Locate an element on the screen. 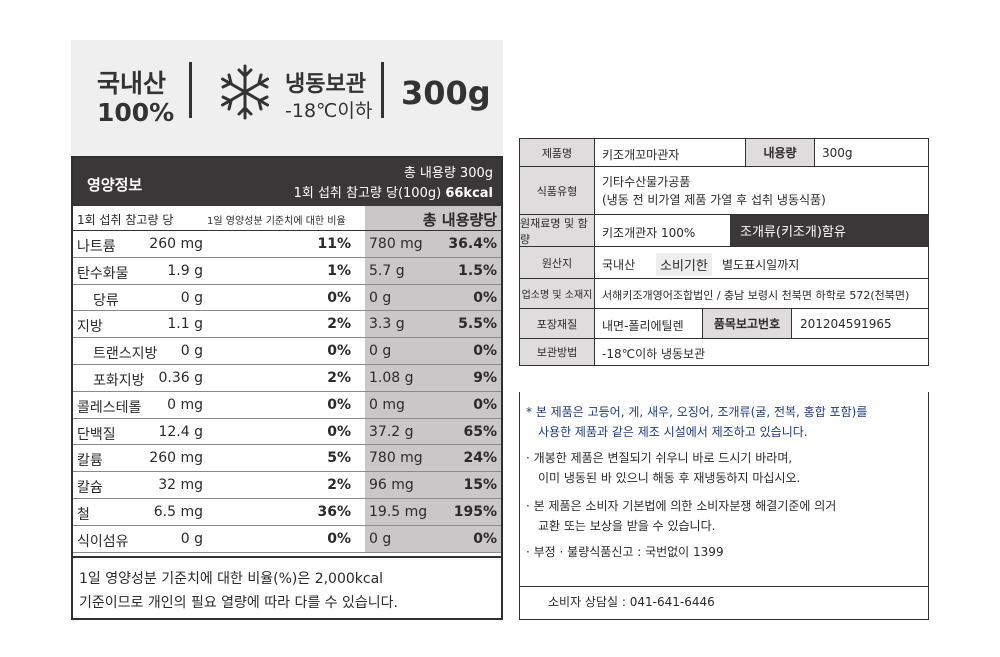 The height and width of the screenshot is (657, 1000). info-row-storage: 보관방법 -18℃이하 냉동보관 is located at coordinates (724, 352).